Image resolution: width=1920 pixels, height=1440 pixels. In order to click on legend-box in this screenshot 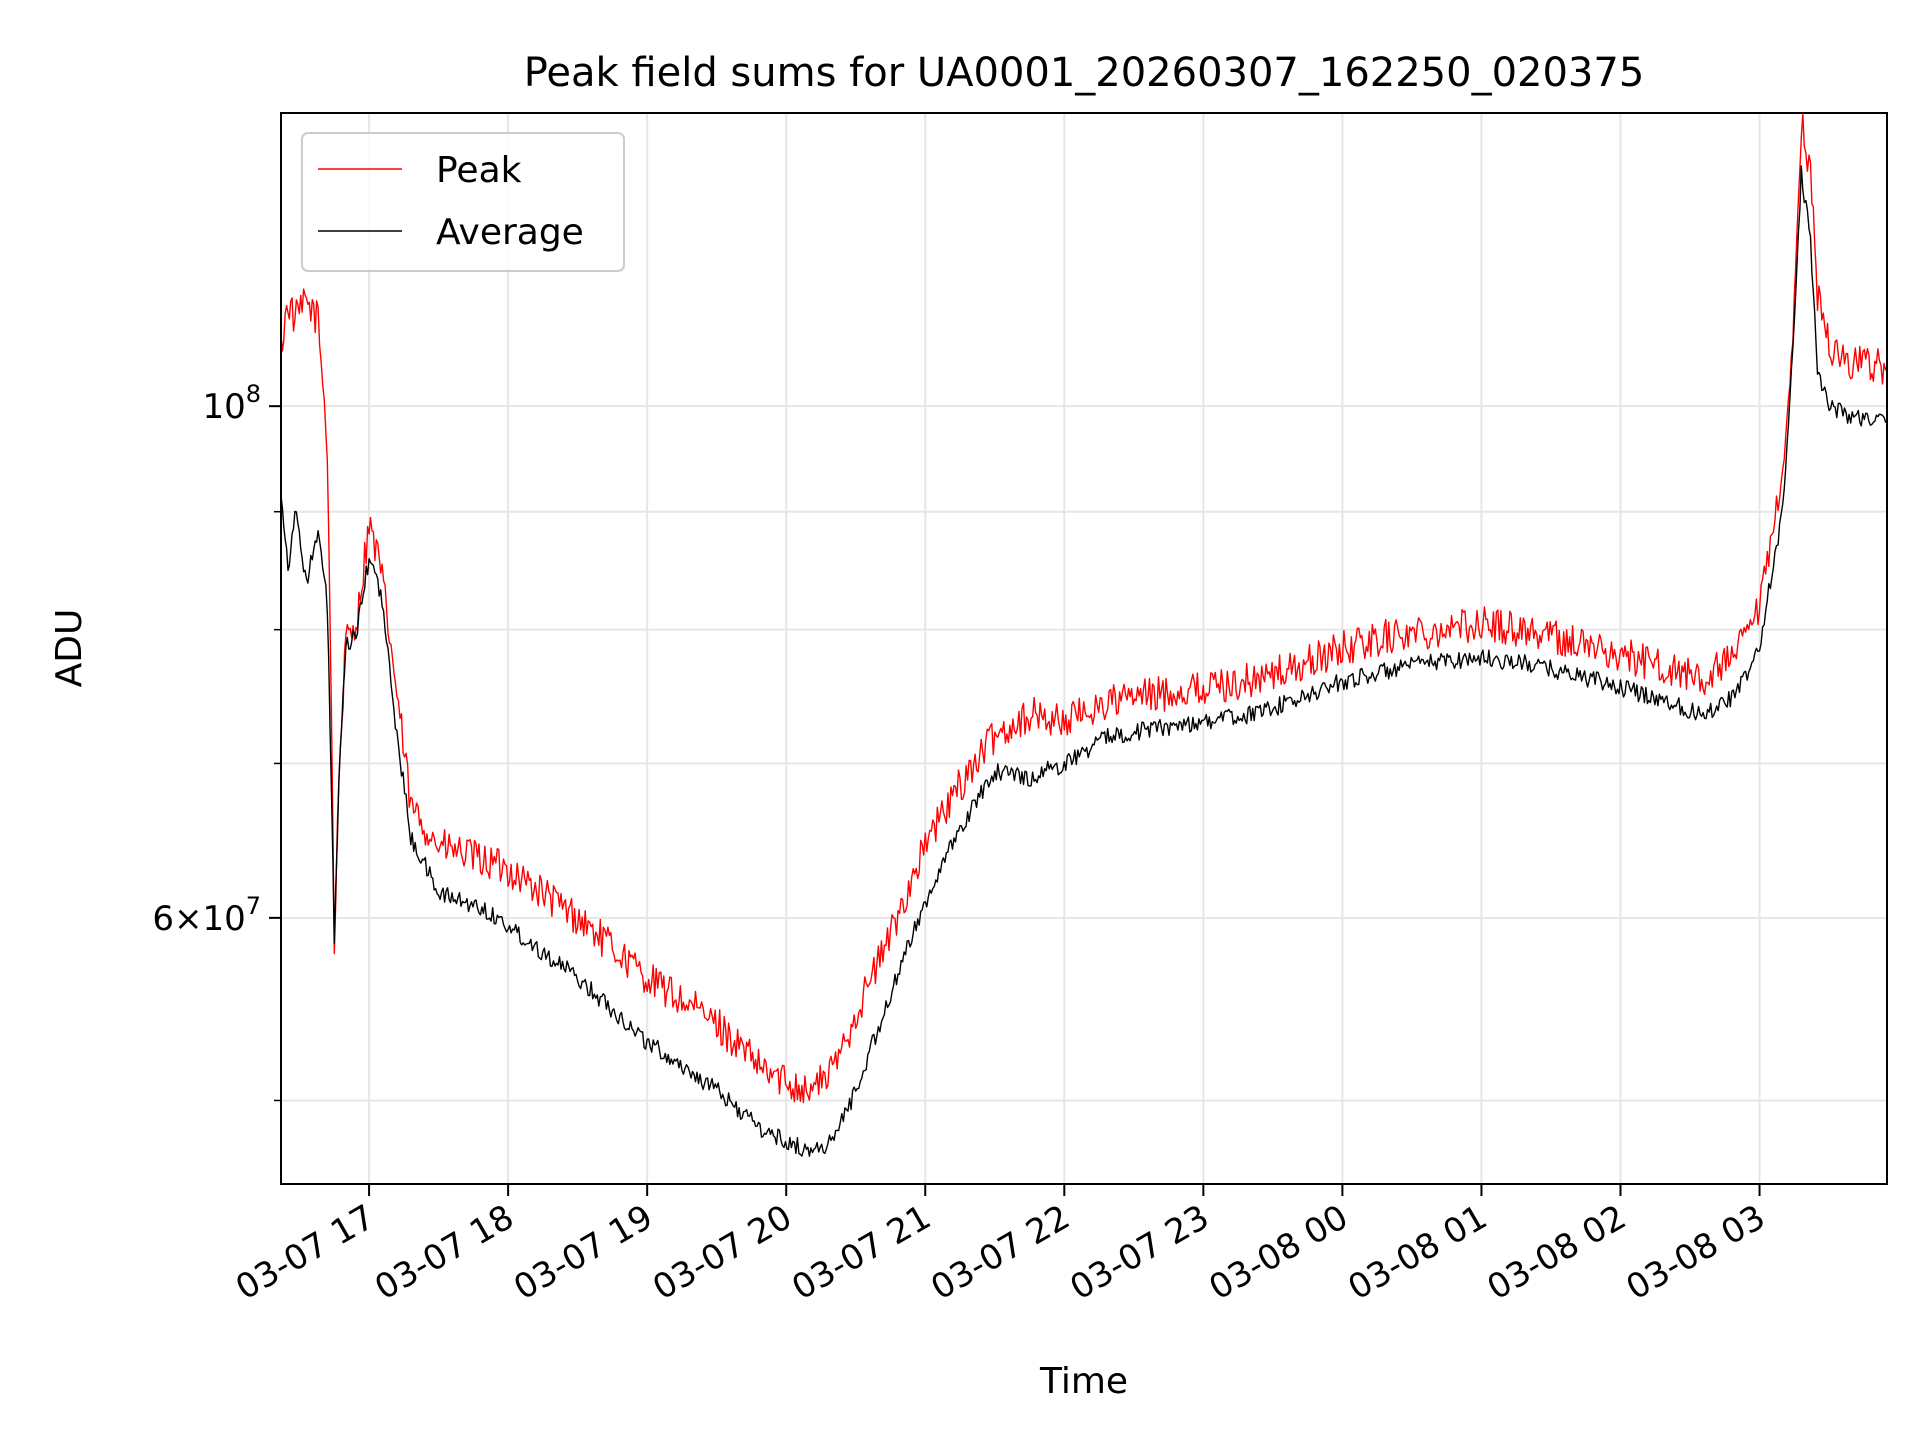, I will do `click(463, 202)`.